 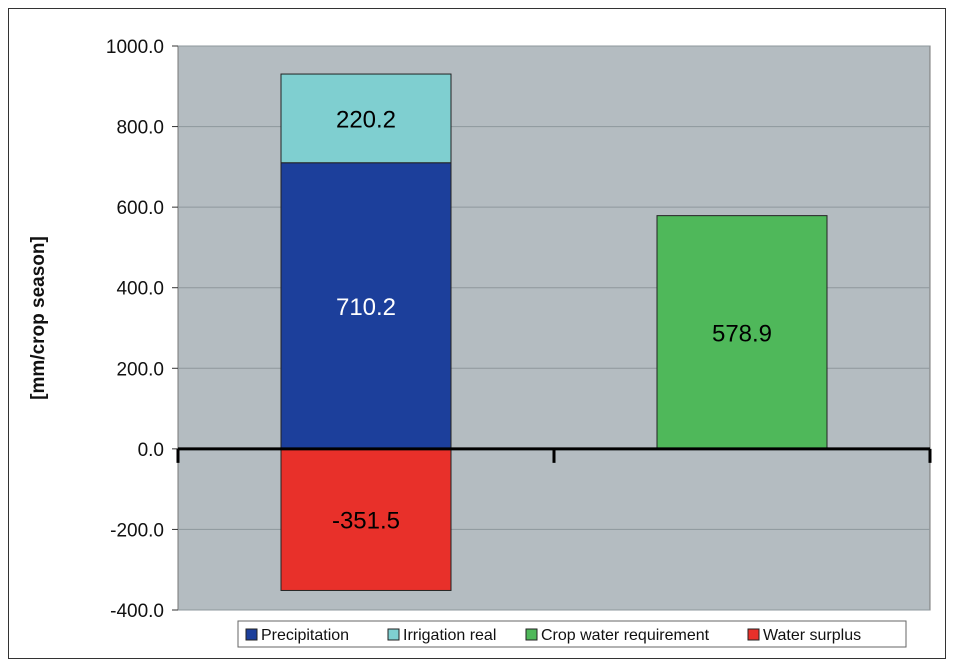 I want to click on bar-water-surplus, so click(x=366, y=519).